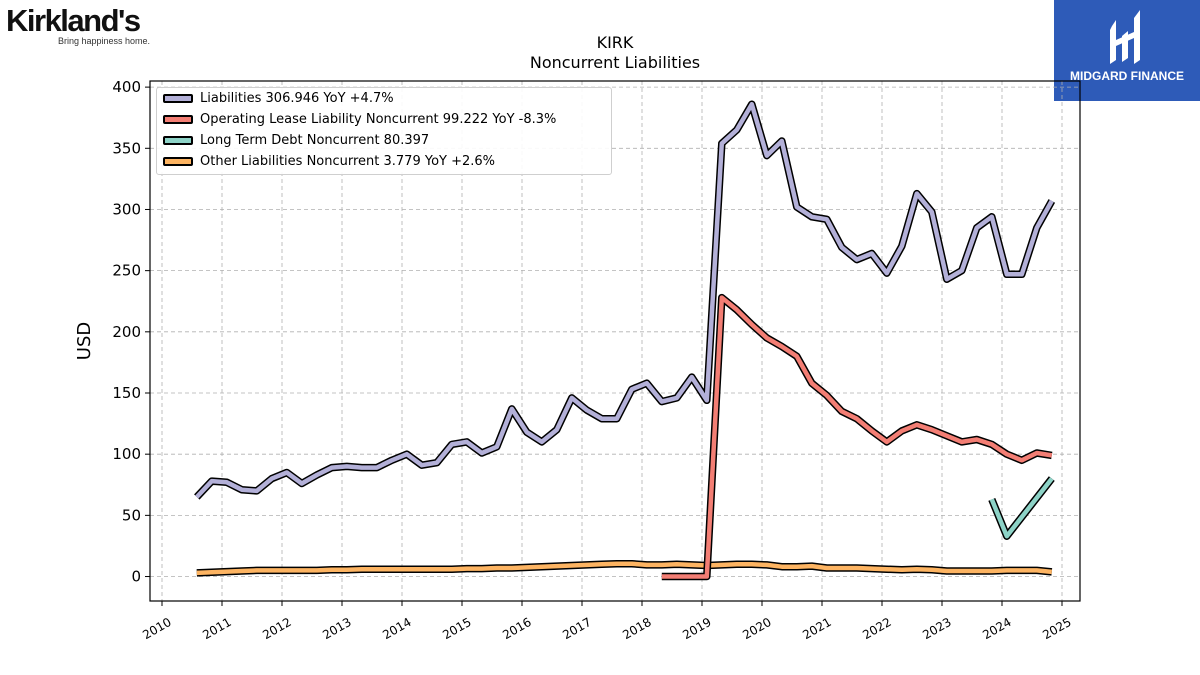 The image size is (1200, 675). What do you see at coordinates (84, 341) in the screenshot?
I see `y-axis-label: USD` at bounding box center [84, 341].